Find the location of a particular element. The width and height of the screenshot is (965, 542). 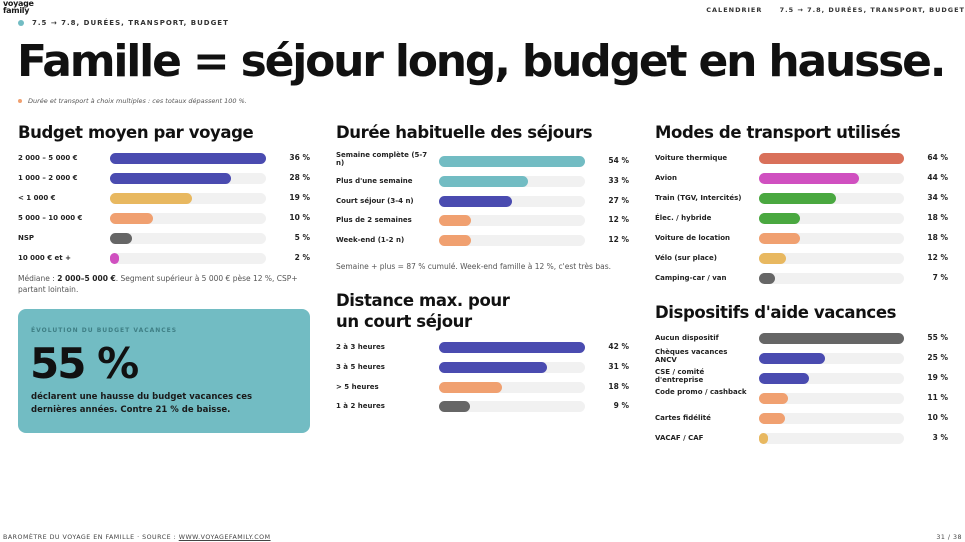

budget-label: 2 000 – 5 000 € is located at coordinates (48, 158).